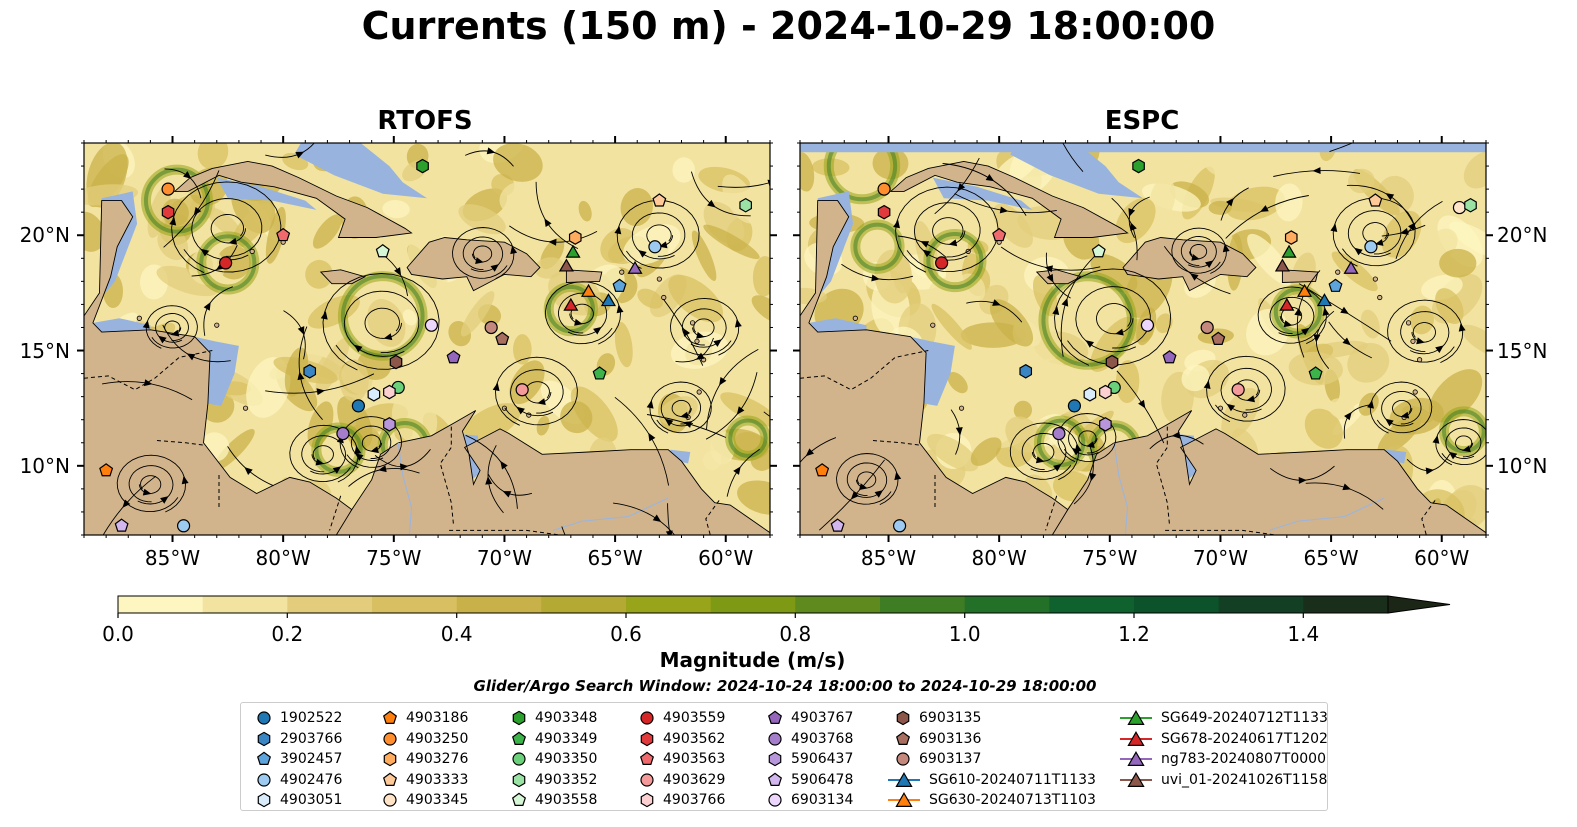 This screenshot has height=827, width=1577. Describe the element at coordinates (552, 472) in the screenshot. I see `land-south-america` at that location.